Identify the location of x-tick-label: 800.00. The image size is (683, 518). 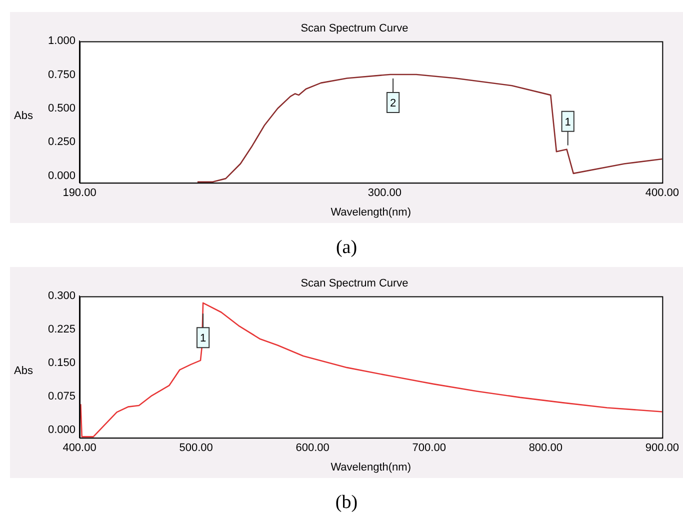
(545, 448).